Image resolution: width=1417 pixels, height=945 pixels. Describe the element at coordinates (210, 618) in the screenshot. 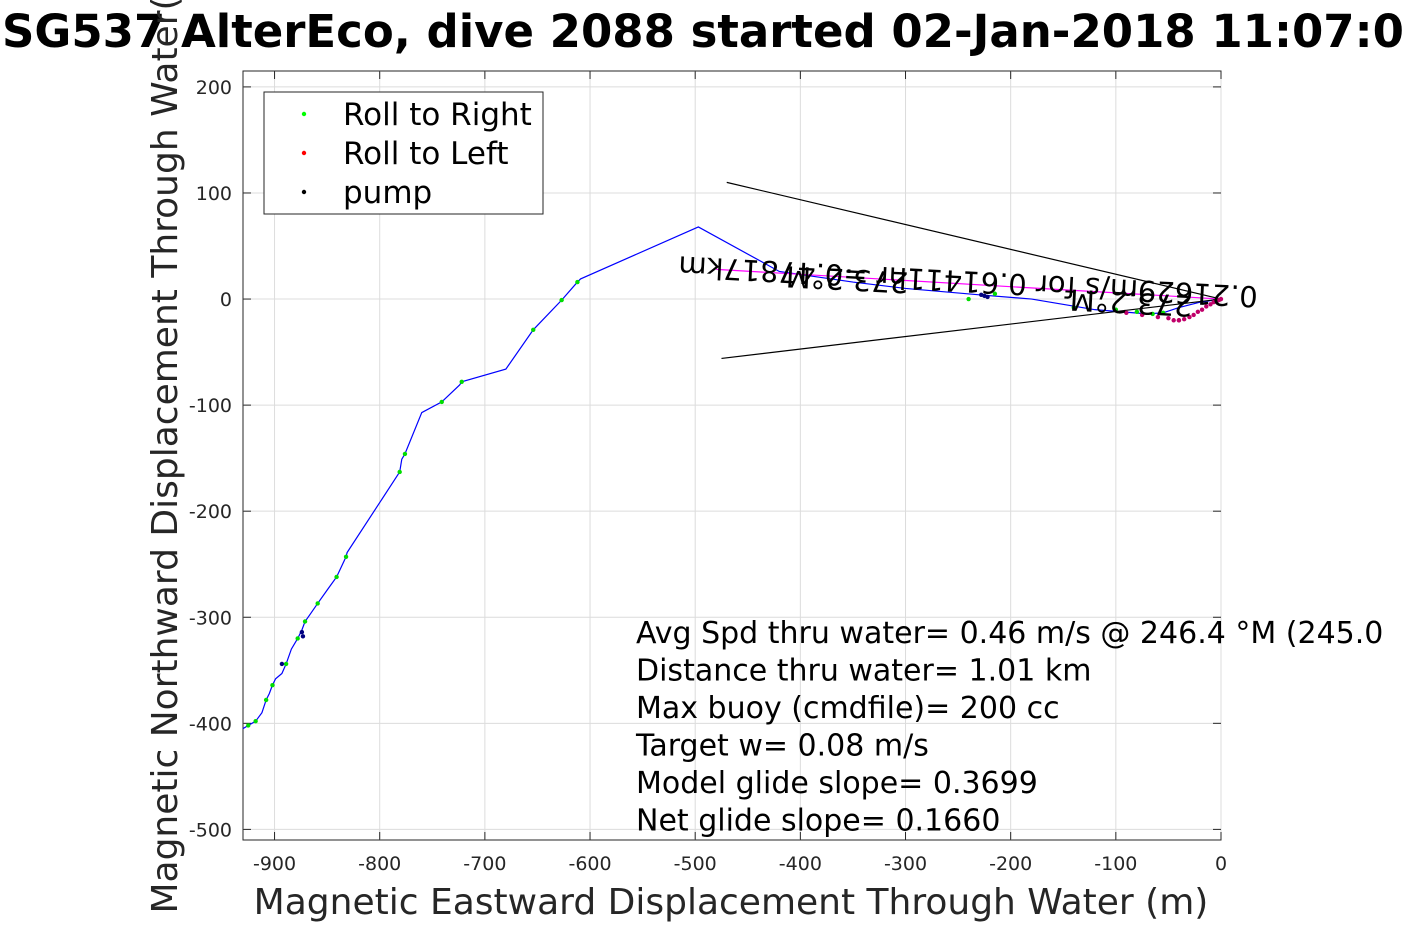

I see `y-tick-label: -300` at that location.